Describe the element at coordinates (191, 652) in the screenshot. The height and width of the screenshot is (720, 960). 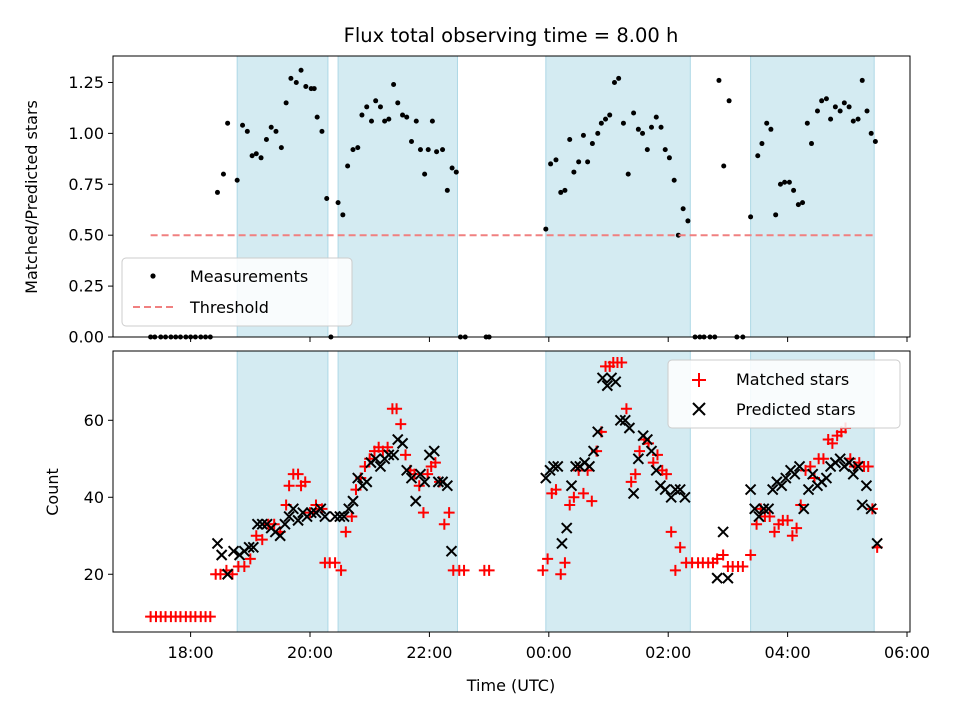
I see `bottom-x-tick-label-0: 18:00` at that location.